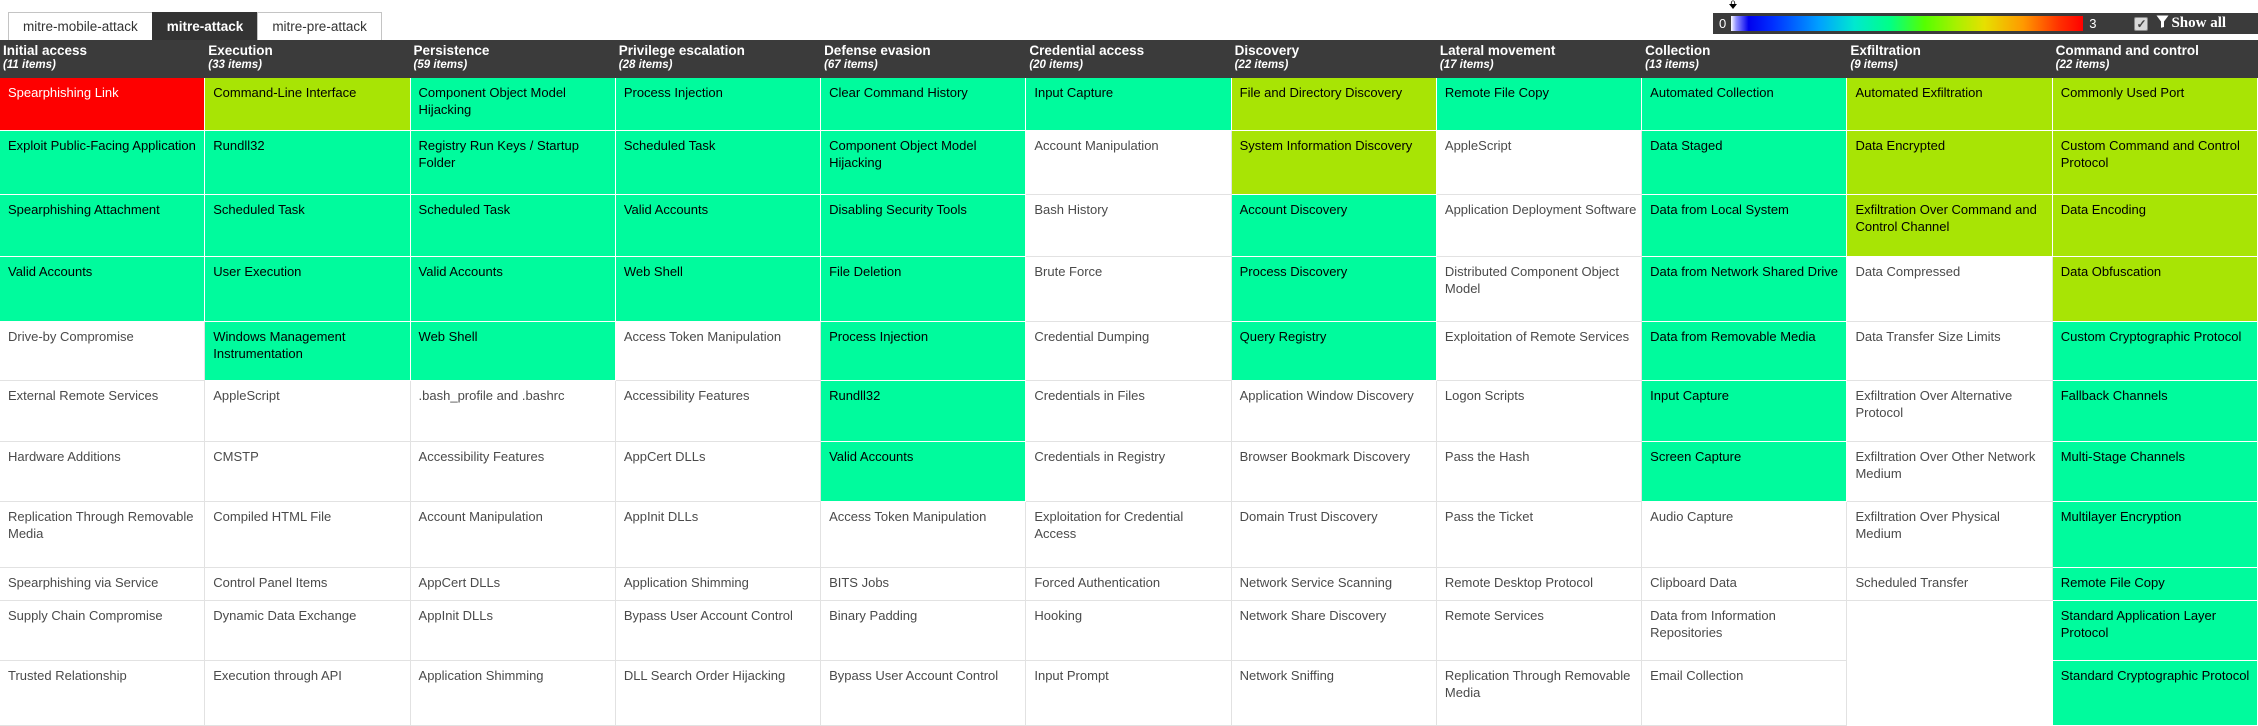  Describe the element at coordinates (319, 26) in the screenshot. I see `tab-mitre-pre-attack: mitre-pre-attack` at that location.